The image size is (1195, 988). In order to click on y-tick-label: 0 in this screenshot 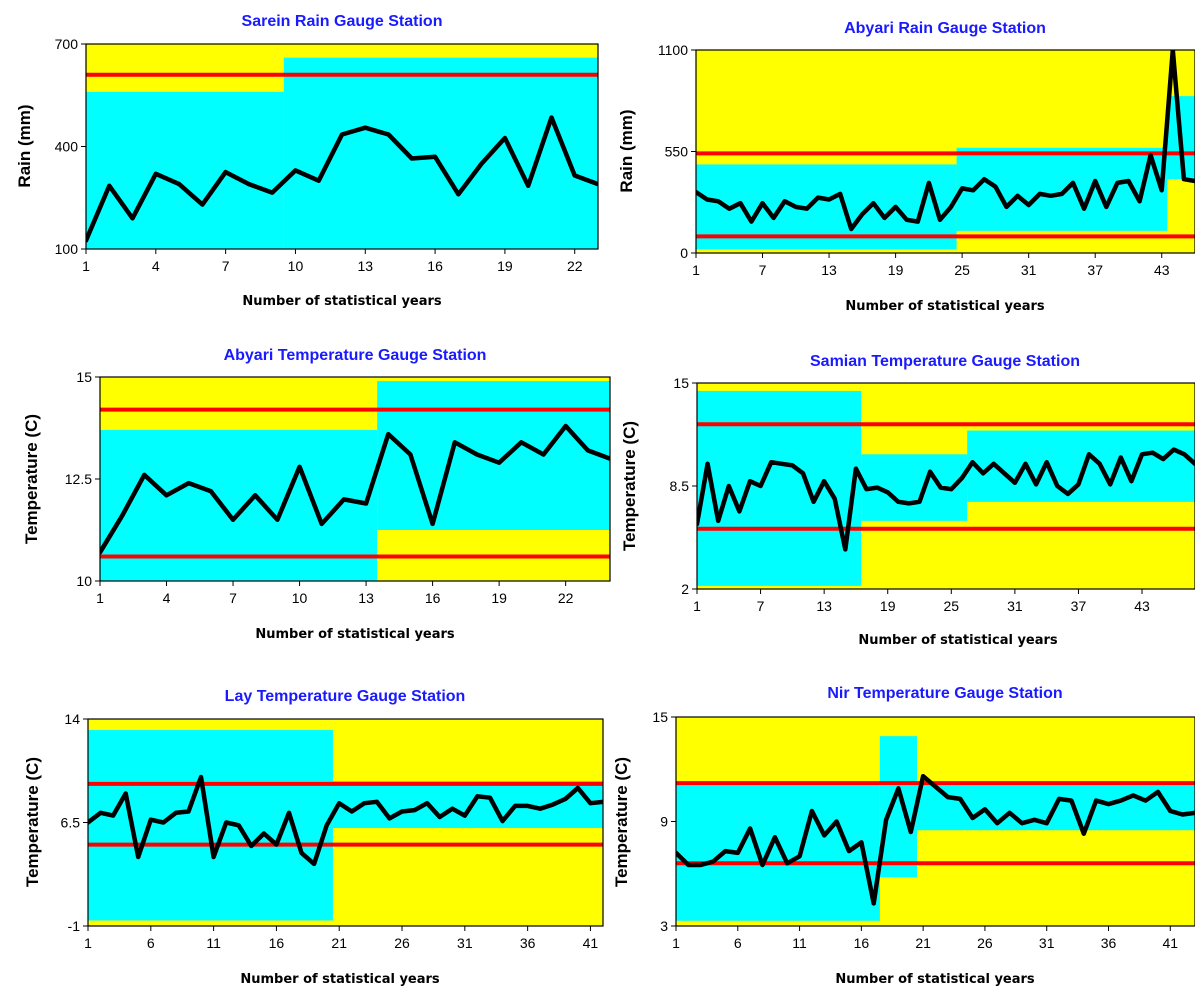, I will do `click(684, 253)`.